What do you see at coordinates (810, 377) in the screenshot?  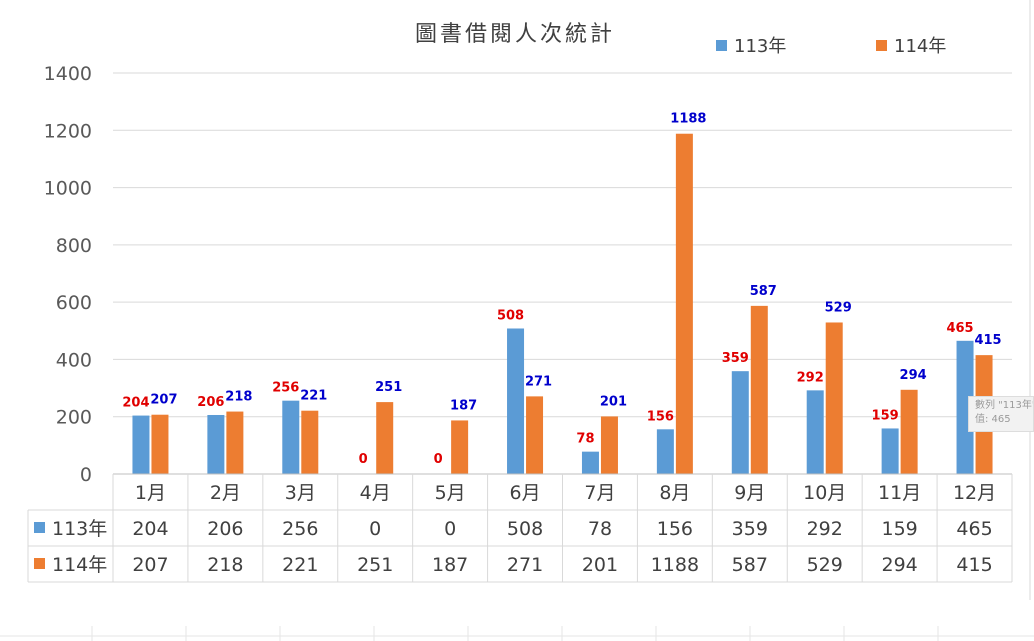 I see `data-label: 292` at bounding box center [810, 377].